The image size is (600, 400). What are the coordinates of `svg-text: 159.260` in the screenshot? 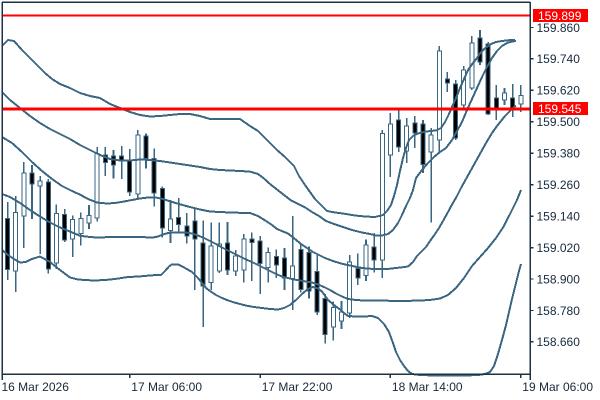 It's located at (559, 185).